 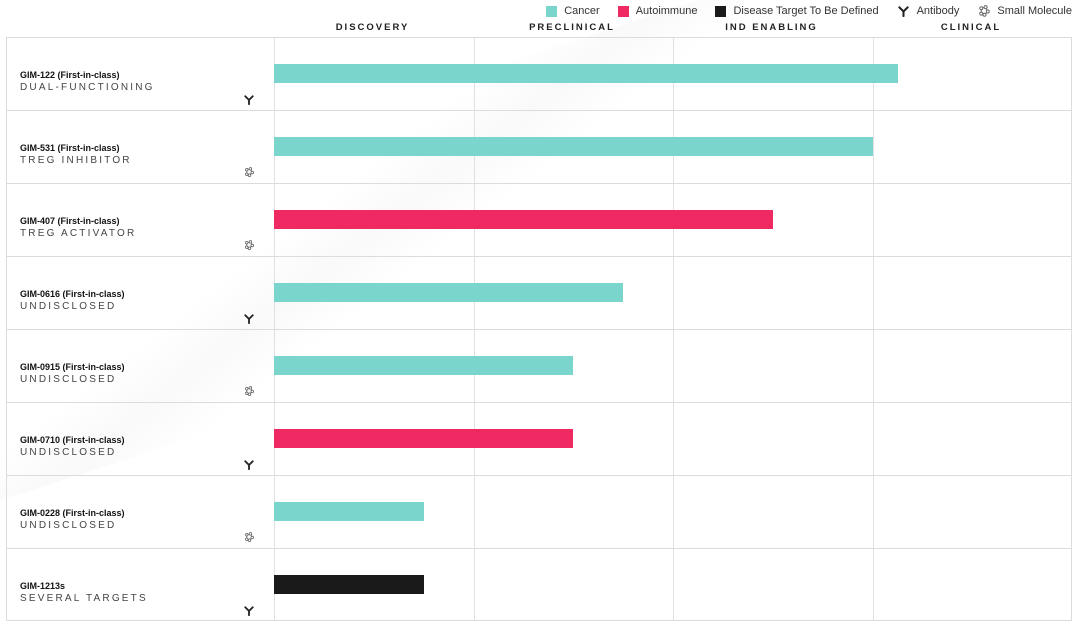 What do you see at coordinates (70, 221) in the screenshot?
I see `program-name: GIM-407 (First-in-class)` at bounding box center [70, 221].